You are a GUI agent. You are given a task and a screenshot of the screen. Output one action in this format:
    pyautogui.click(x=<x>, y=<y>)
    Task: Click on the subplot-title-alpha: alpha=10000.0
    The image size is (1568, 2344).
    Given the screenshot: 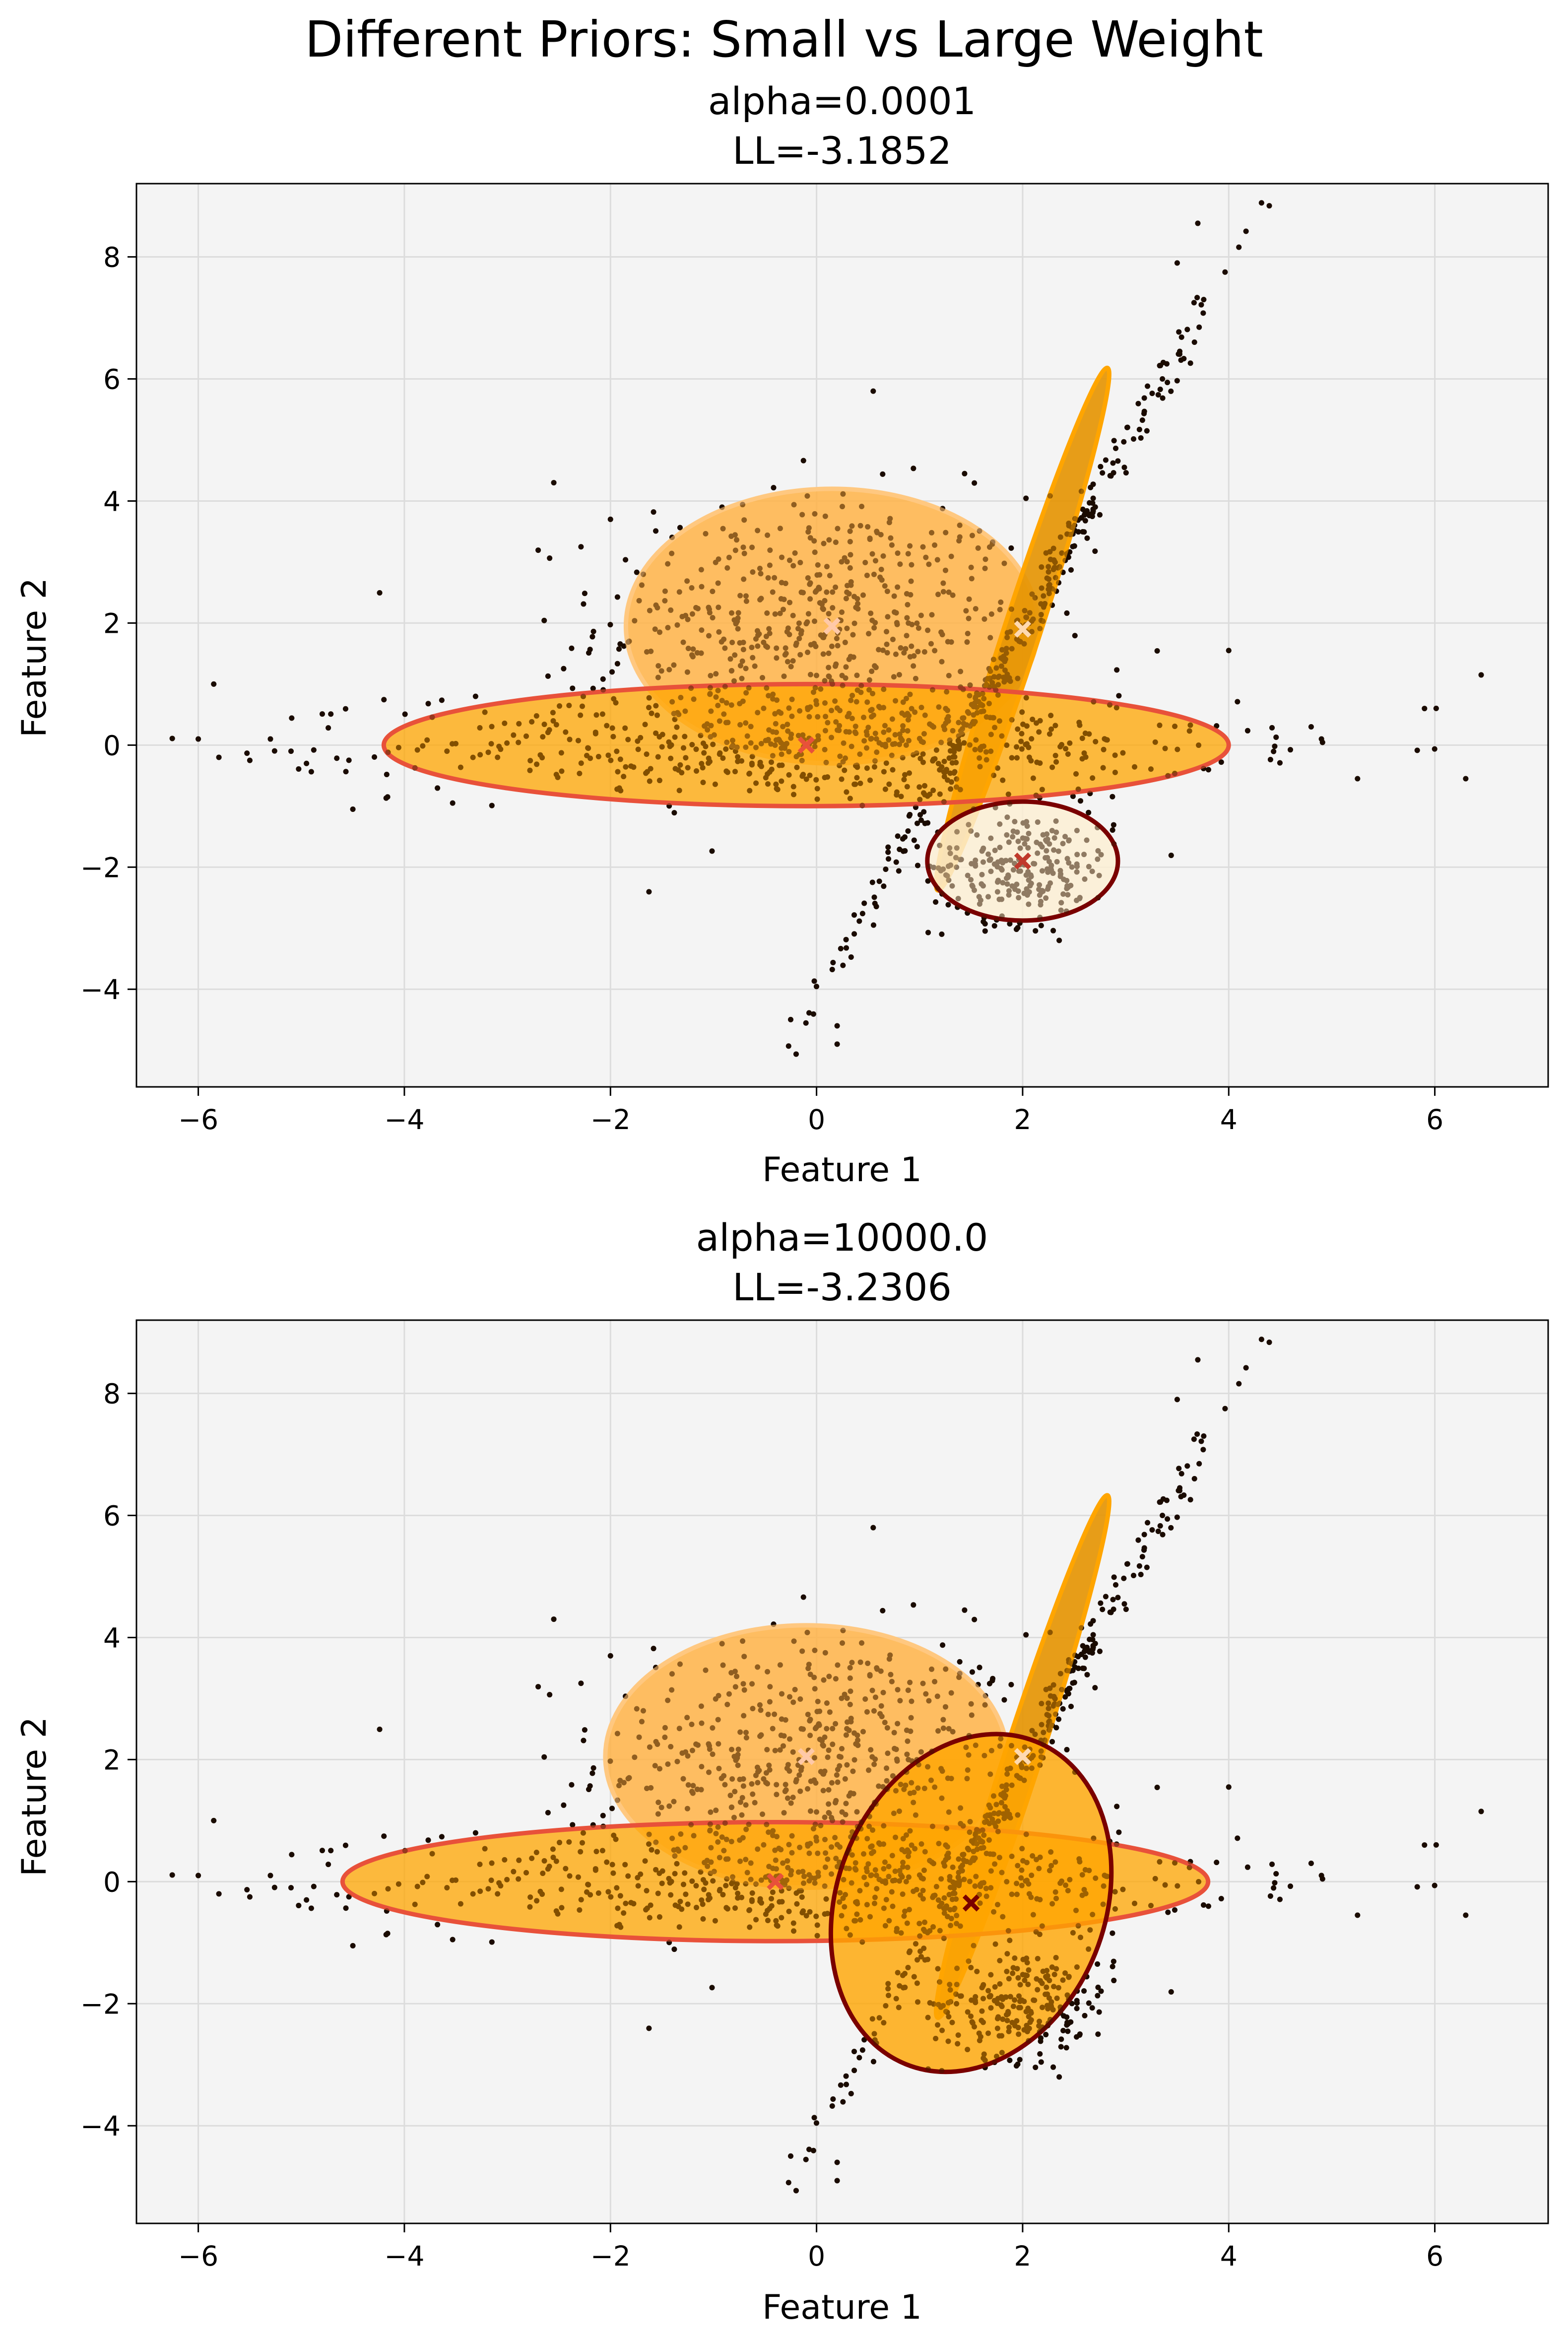 What is the action you would take?
    pyautogui.click(x=842, y=1237)
    